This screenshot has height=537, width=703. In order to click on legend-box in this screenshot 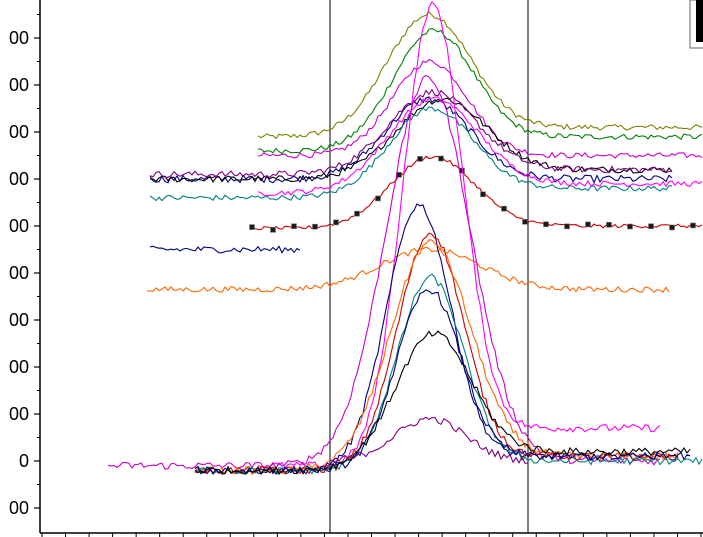, I will do `click(696, 24)`.